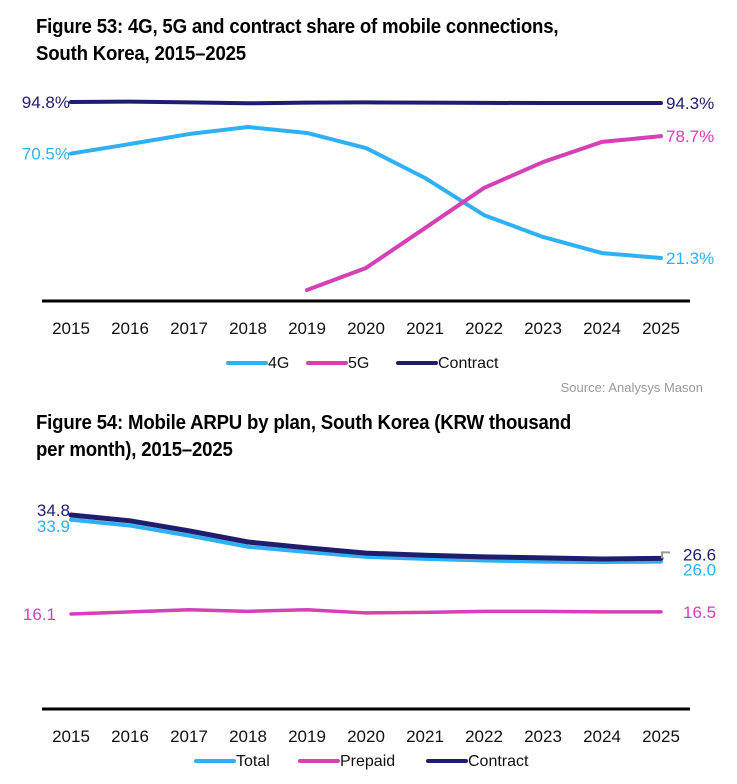 This screenshot has height=784, width=737. I want to click on start-value-label: 70.5%, so click(46, 154).